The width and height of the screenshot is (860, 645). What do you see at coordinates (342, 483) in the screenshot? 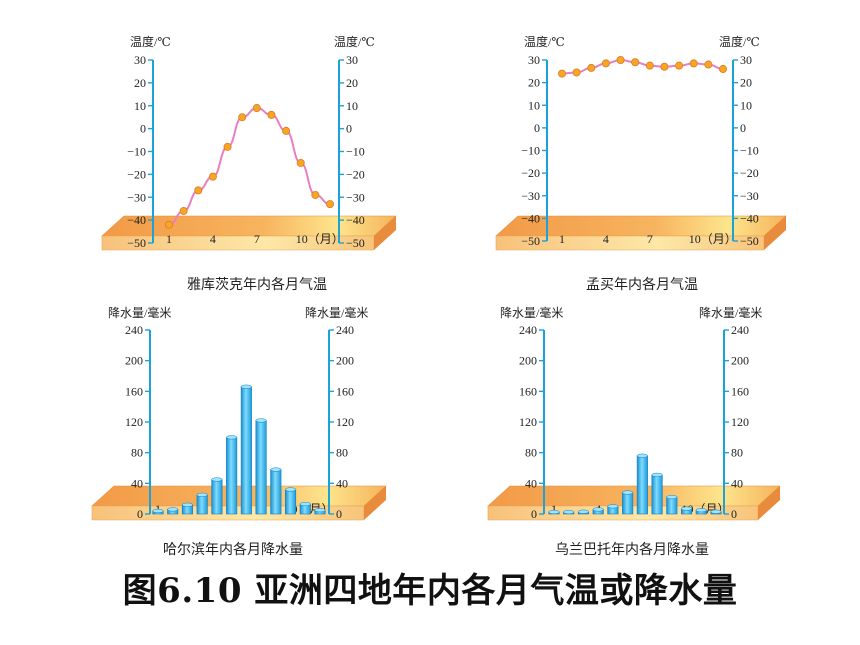
I see `right-tick-label: 40` at bounding box center [342, 483].